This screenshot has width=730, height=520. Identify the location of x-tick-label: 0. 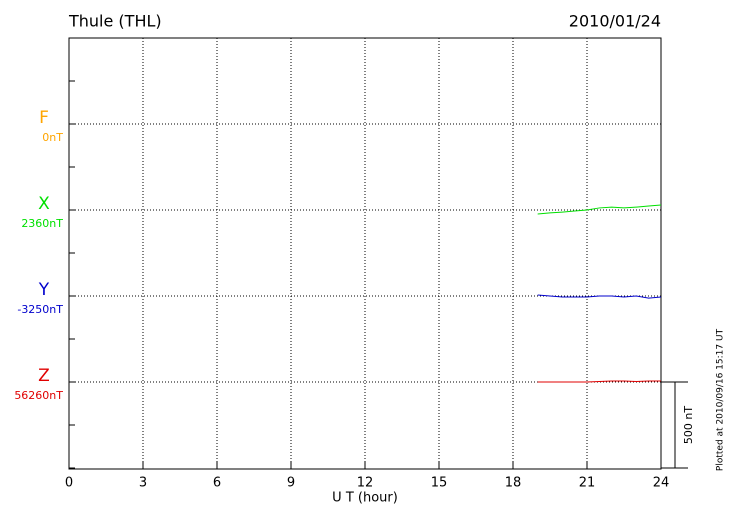
(69, 483).